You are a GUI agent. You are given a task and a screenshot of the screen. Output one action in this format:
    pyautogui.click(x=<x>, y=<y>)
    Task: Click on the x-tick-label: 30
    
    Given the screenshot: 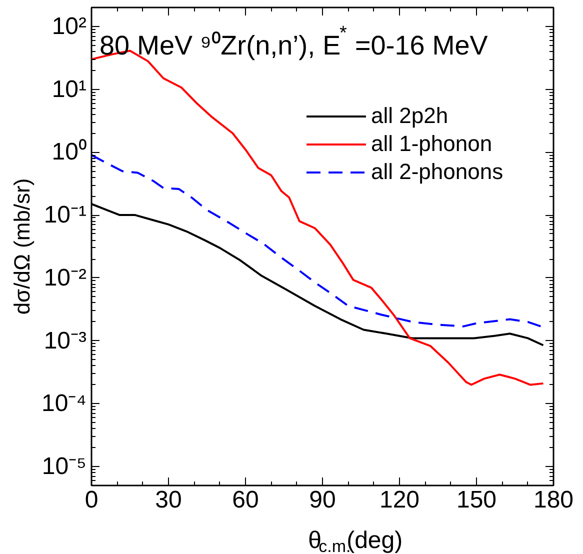 What is the action you would take?
    pyautogui.click(x=168, y=500)
    